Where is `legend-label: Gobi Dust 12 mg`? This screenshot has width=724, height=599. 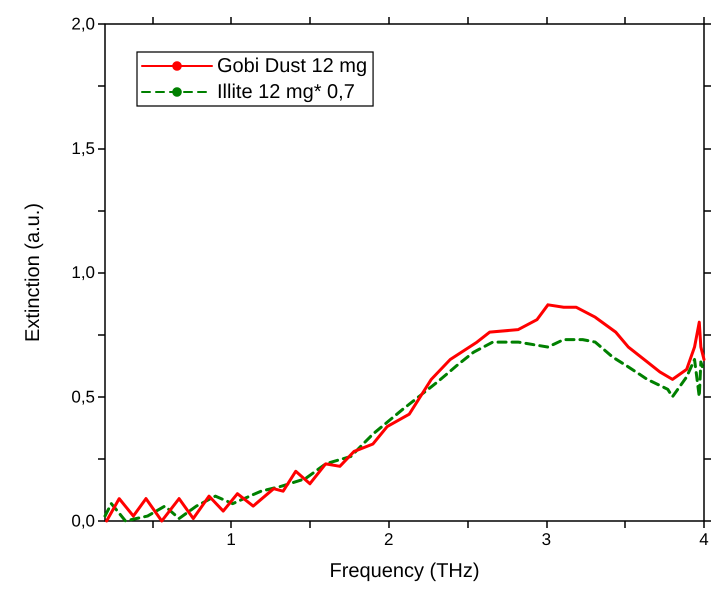
legend-label: Gobi Dust 12 mg is located at coordinates (292, 66).